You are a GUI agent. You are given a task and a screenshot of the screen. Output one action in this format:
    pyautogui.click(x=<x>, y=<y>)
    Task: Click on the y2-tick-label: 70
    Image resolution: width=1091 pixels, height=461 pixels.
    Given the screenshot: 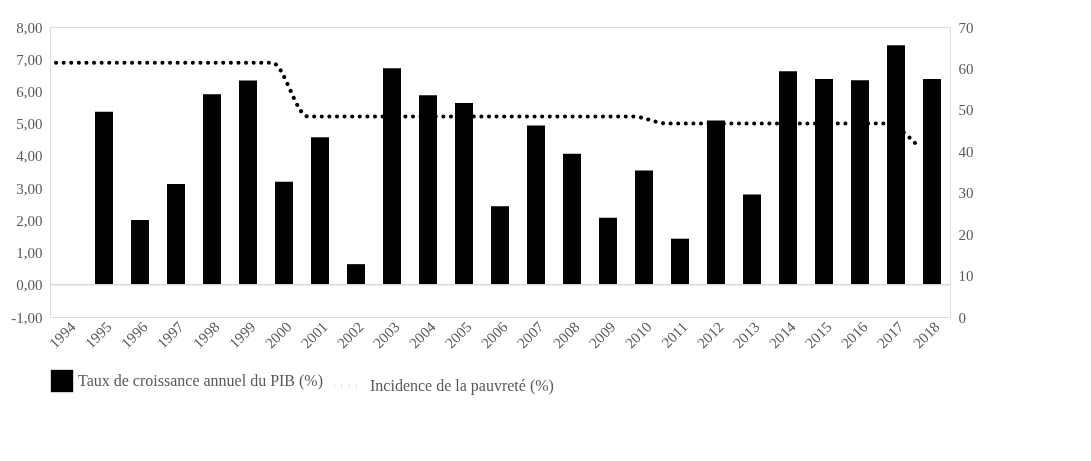 What is the action you would take?
    pyautogui.click(x=966, y=27)
    